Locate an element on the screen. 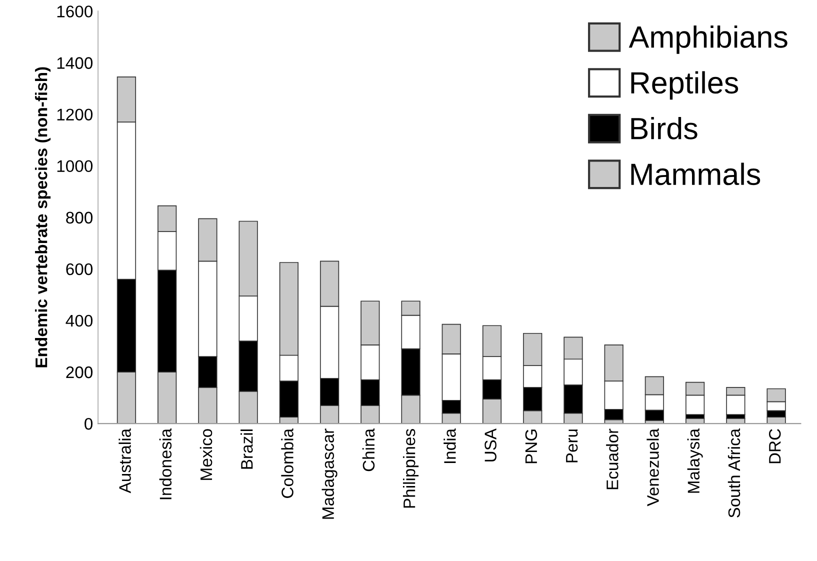 Image resolution: width=817 pixels, height=561 pixels. x-tick-label: USA is located at coordinates (490, 445).